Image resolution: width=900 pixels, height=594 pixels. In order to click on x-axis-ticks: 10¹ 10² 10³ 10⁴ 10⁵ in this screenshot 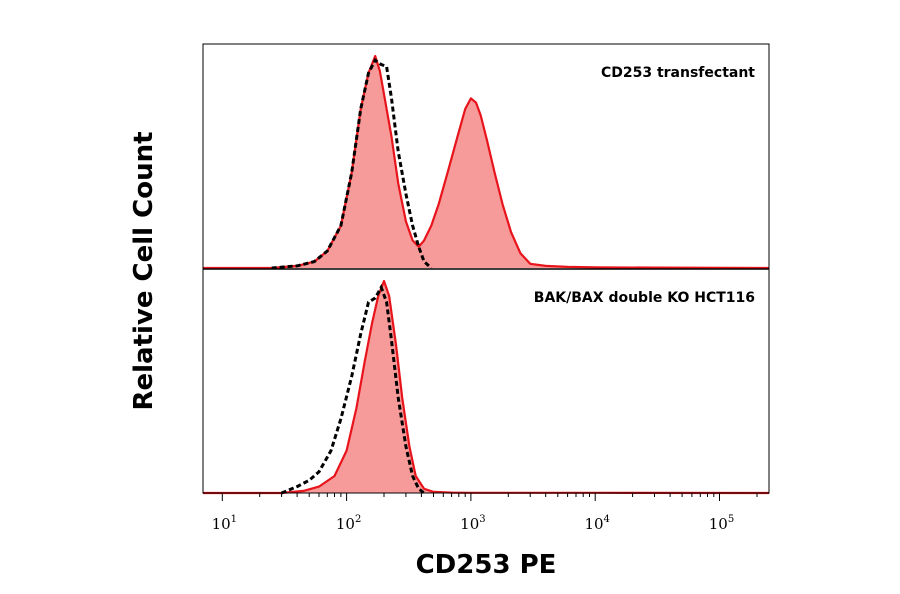, I will do `click(485, 513)`.